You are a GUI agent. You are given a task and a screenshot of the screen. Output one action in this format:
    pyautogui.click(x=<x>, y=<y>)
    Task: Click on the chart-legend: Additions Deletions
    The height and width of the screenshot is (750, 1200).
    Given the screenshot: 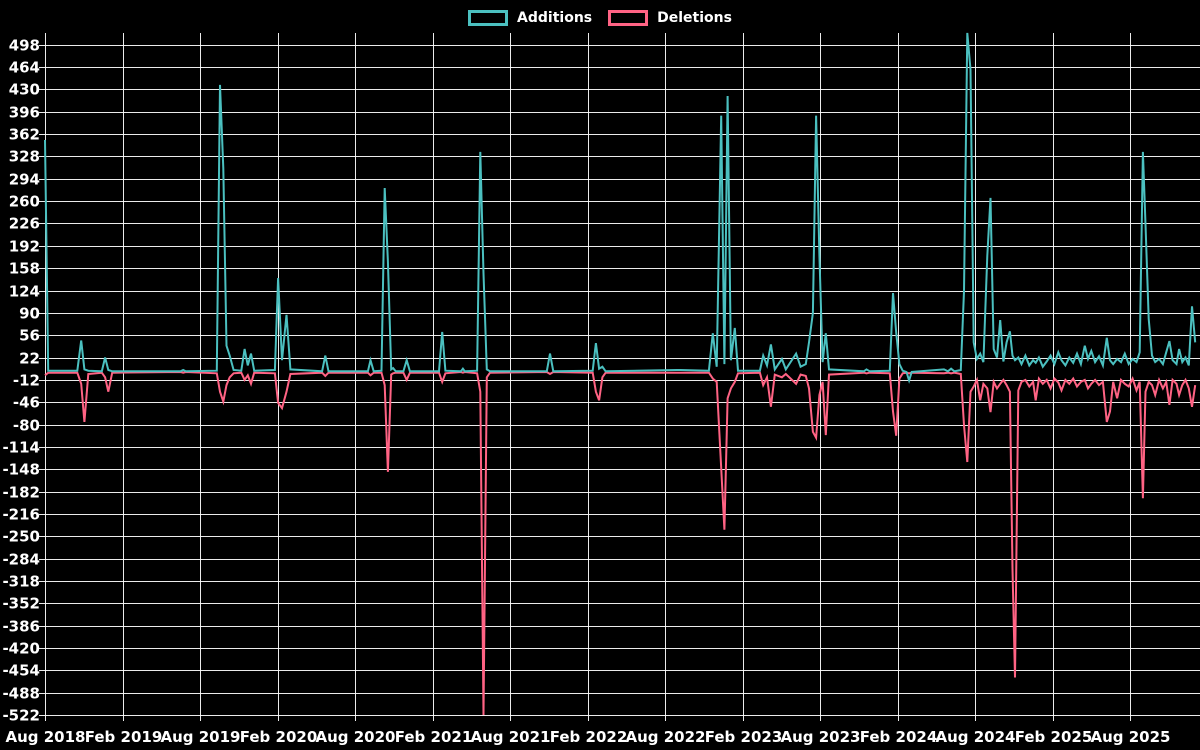 What is the action you would take?
    pyautogui.click(x=600, y=18)
    